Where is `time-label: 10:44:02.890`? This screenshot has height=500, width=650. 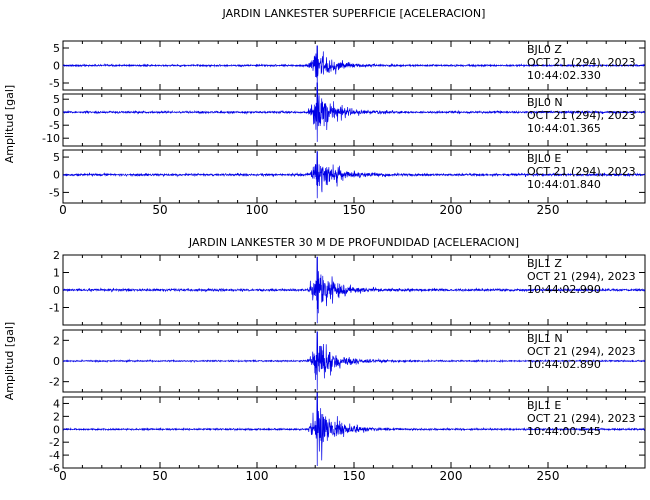 time-label: 10:44:02.890 is located at coordinates (564, 364).